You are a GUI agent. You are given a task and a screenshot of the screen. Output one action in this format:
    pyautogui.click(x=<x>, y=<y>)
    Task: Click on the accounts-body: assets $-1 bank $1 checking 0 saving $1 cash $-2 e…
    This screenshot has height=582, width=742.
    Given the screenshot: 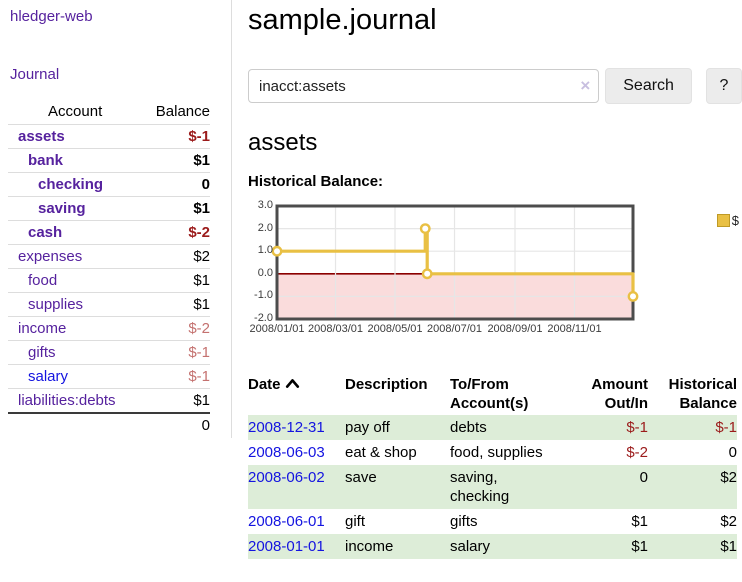 What is the action you would take?
    pyautogui.click(x=109, y=269)
    